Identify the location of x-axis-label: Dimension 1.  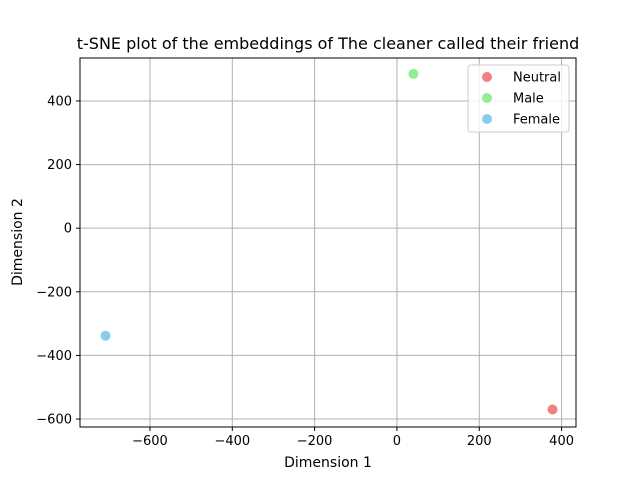
(328, 463).